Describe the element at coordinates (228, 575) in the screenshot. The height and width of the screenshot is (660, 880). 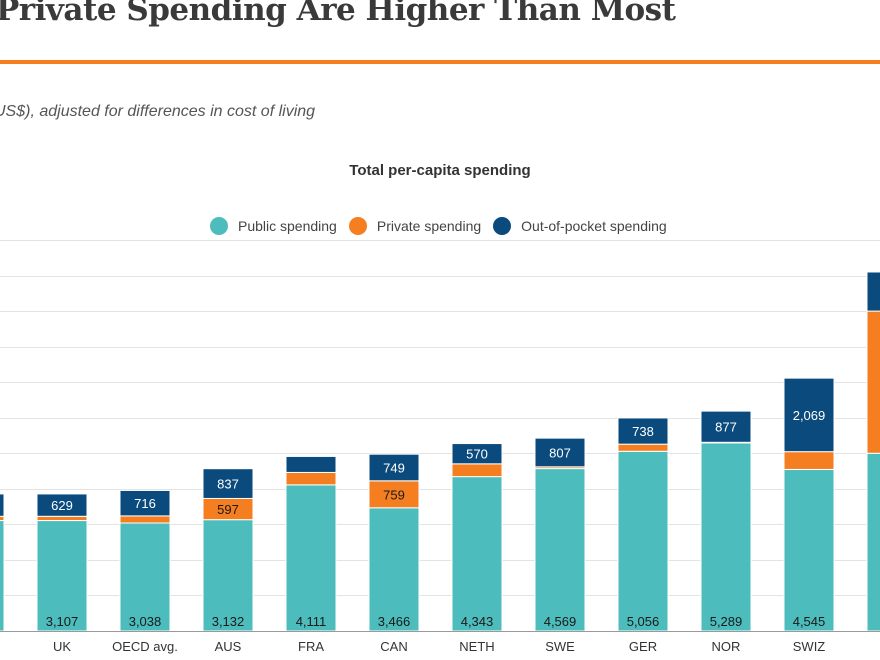
I see `bar-aus-public-spending` at that location.